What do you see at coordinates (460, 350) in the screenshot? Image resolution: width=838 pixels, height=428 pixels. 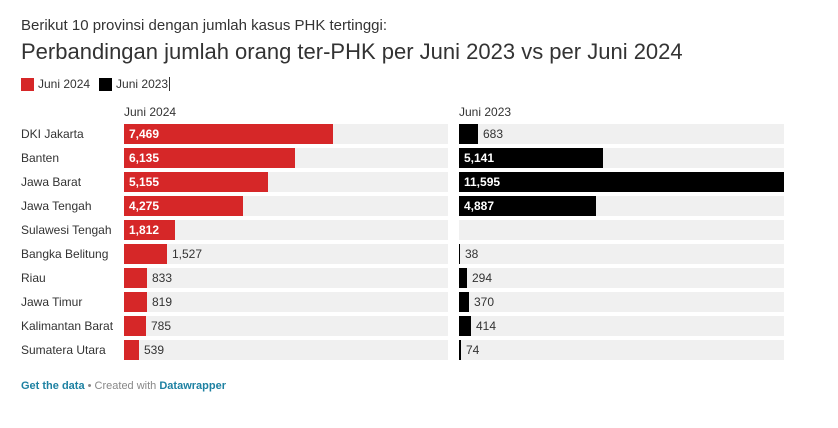 I see `bar-juni-2023-sumatera-utara` at bounding box center [460, 350].